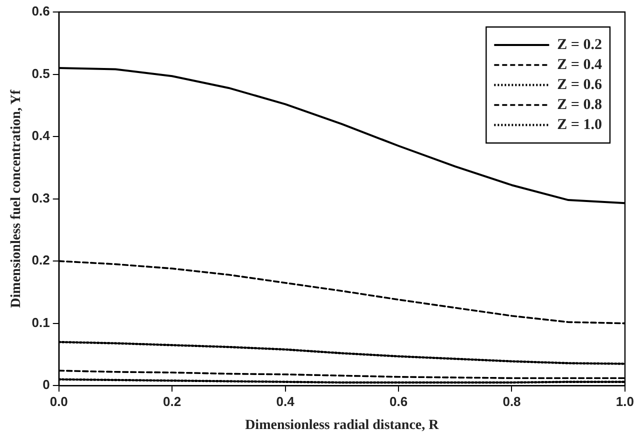 The height and width of the screenshot is (440, 637). Describe the element at coordinates (625, 401) in the screenshot. I see `x-tick-label: 1.0` at that location.